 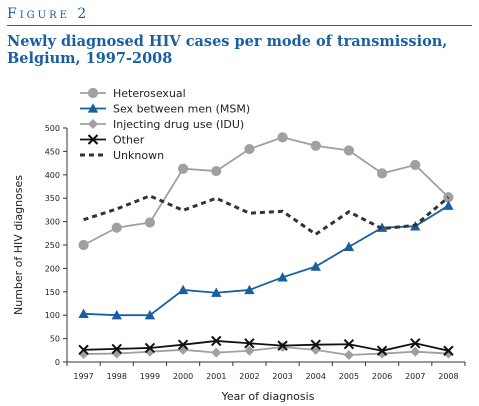 I want to click on x-tick-label: 2001, so click(x=216, y=376).